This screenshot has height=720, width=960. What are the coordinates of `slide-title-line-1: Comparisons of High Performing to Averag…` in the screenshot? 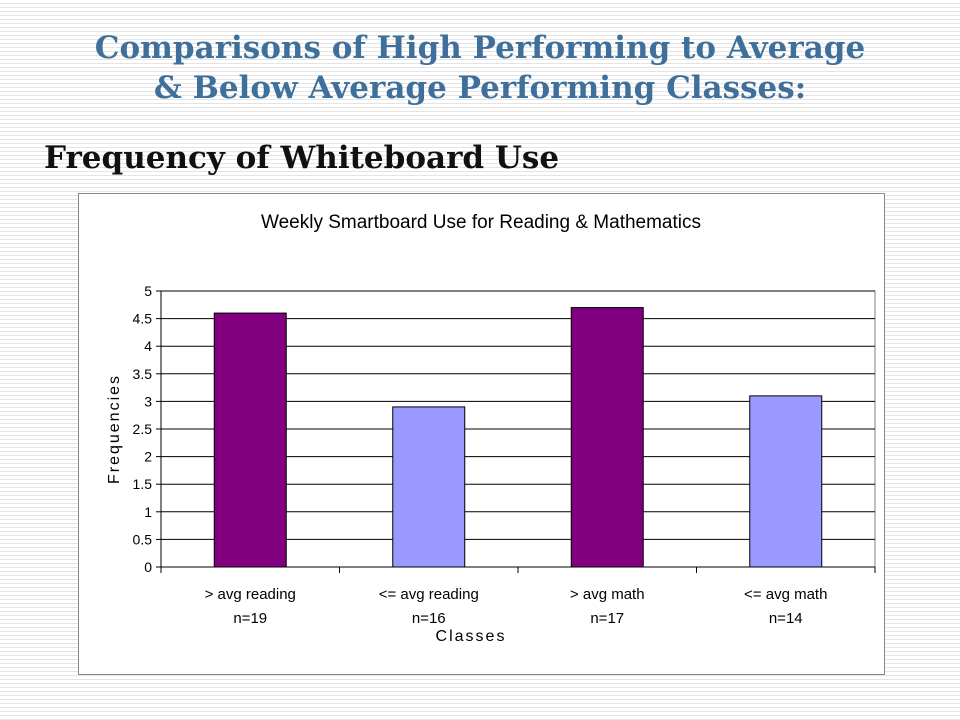 It's located at (480, 48).